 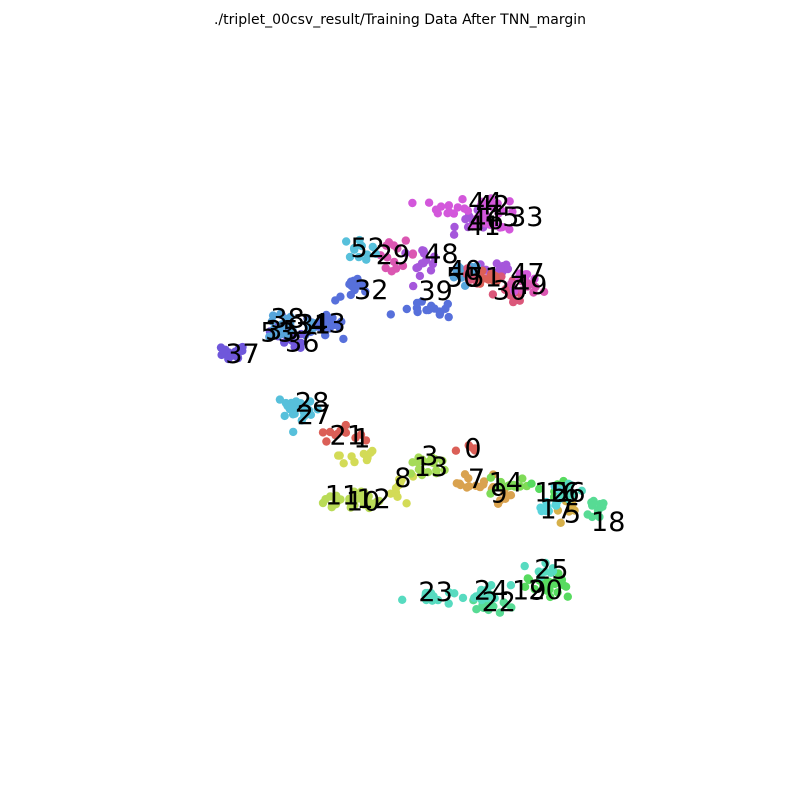 I want to click on cluster-label-20: 20, so click(x=545, y=590).